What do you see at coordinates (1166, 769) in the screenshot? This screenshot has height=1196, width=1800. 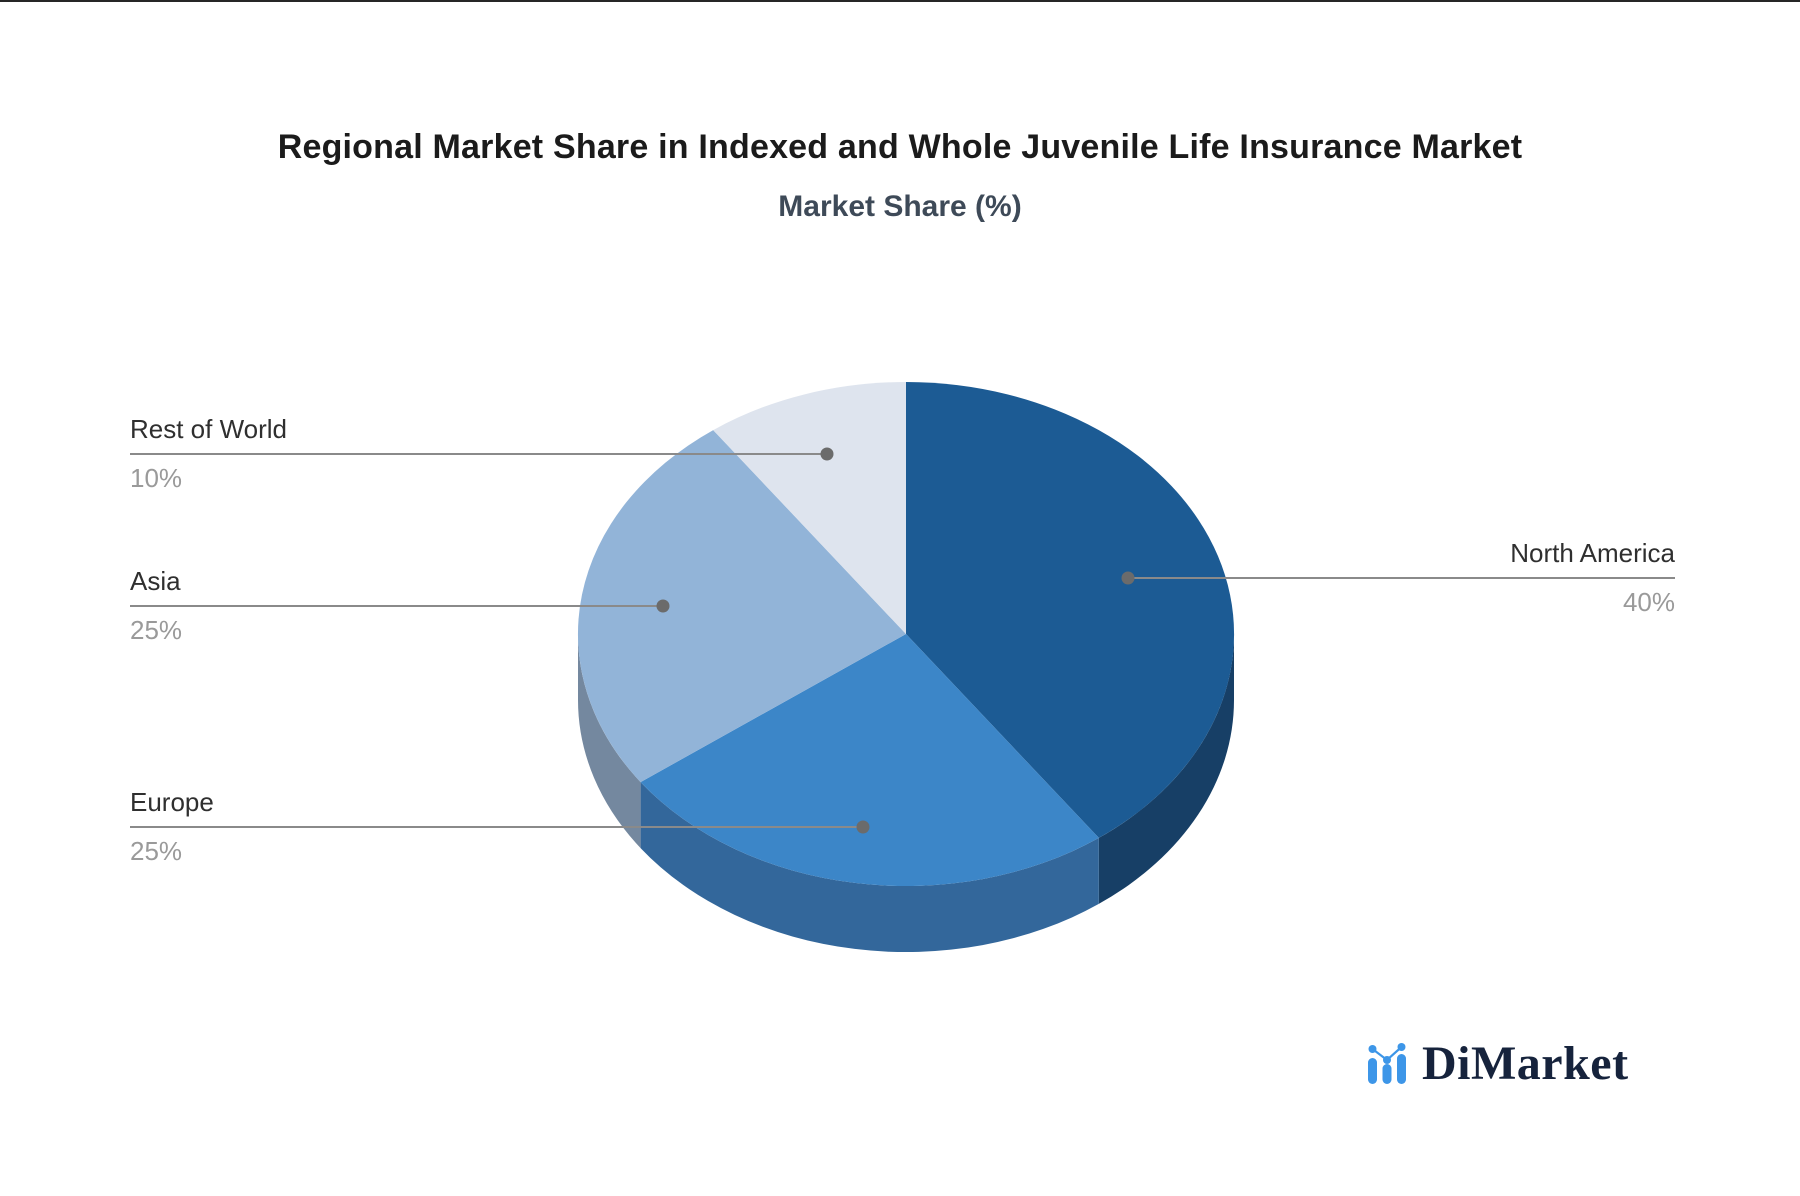 I see `pie-slice-side-north-america` at bounding box center [1166, 769].